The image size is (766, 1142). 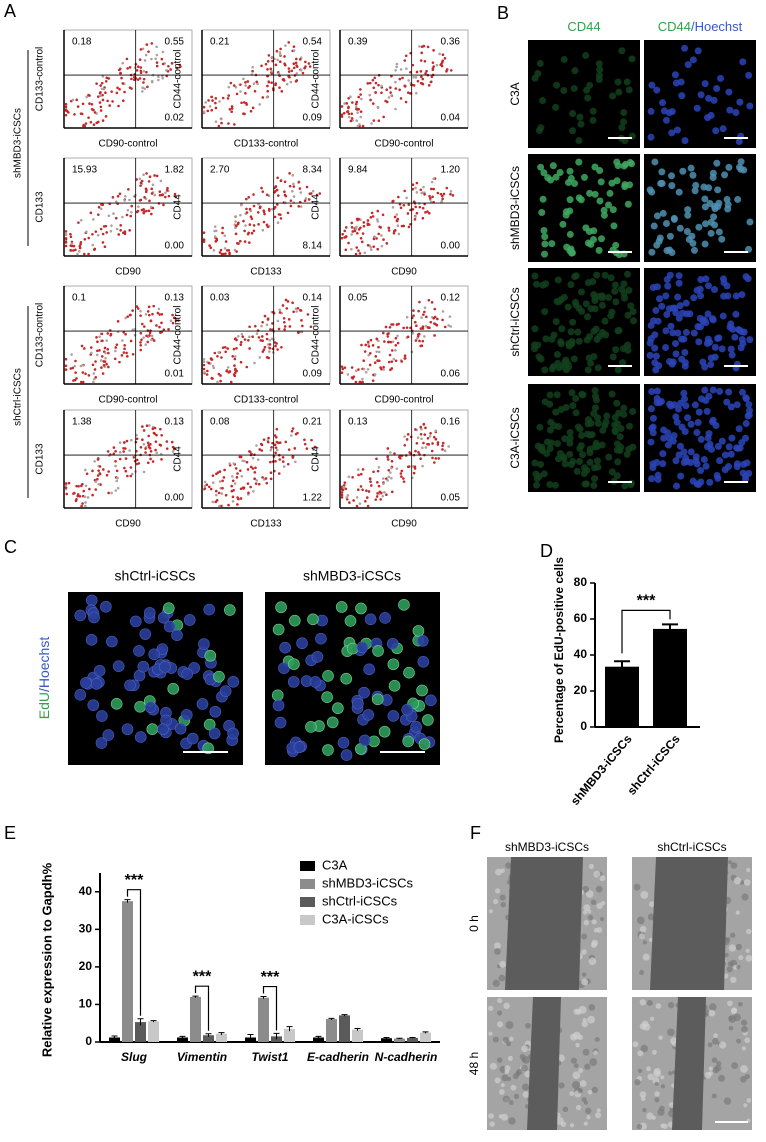 What do you see at coordinates (544, 923) in the screenshot?
I see `wound-gap` at bounding box center [544, 923].